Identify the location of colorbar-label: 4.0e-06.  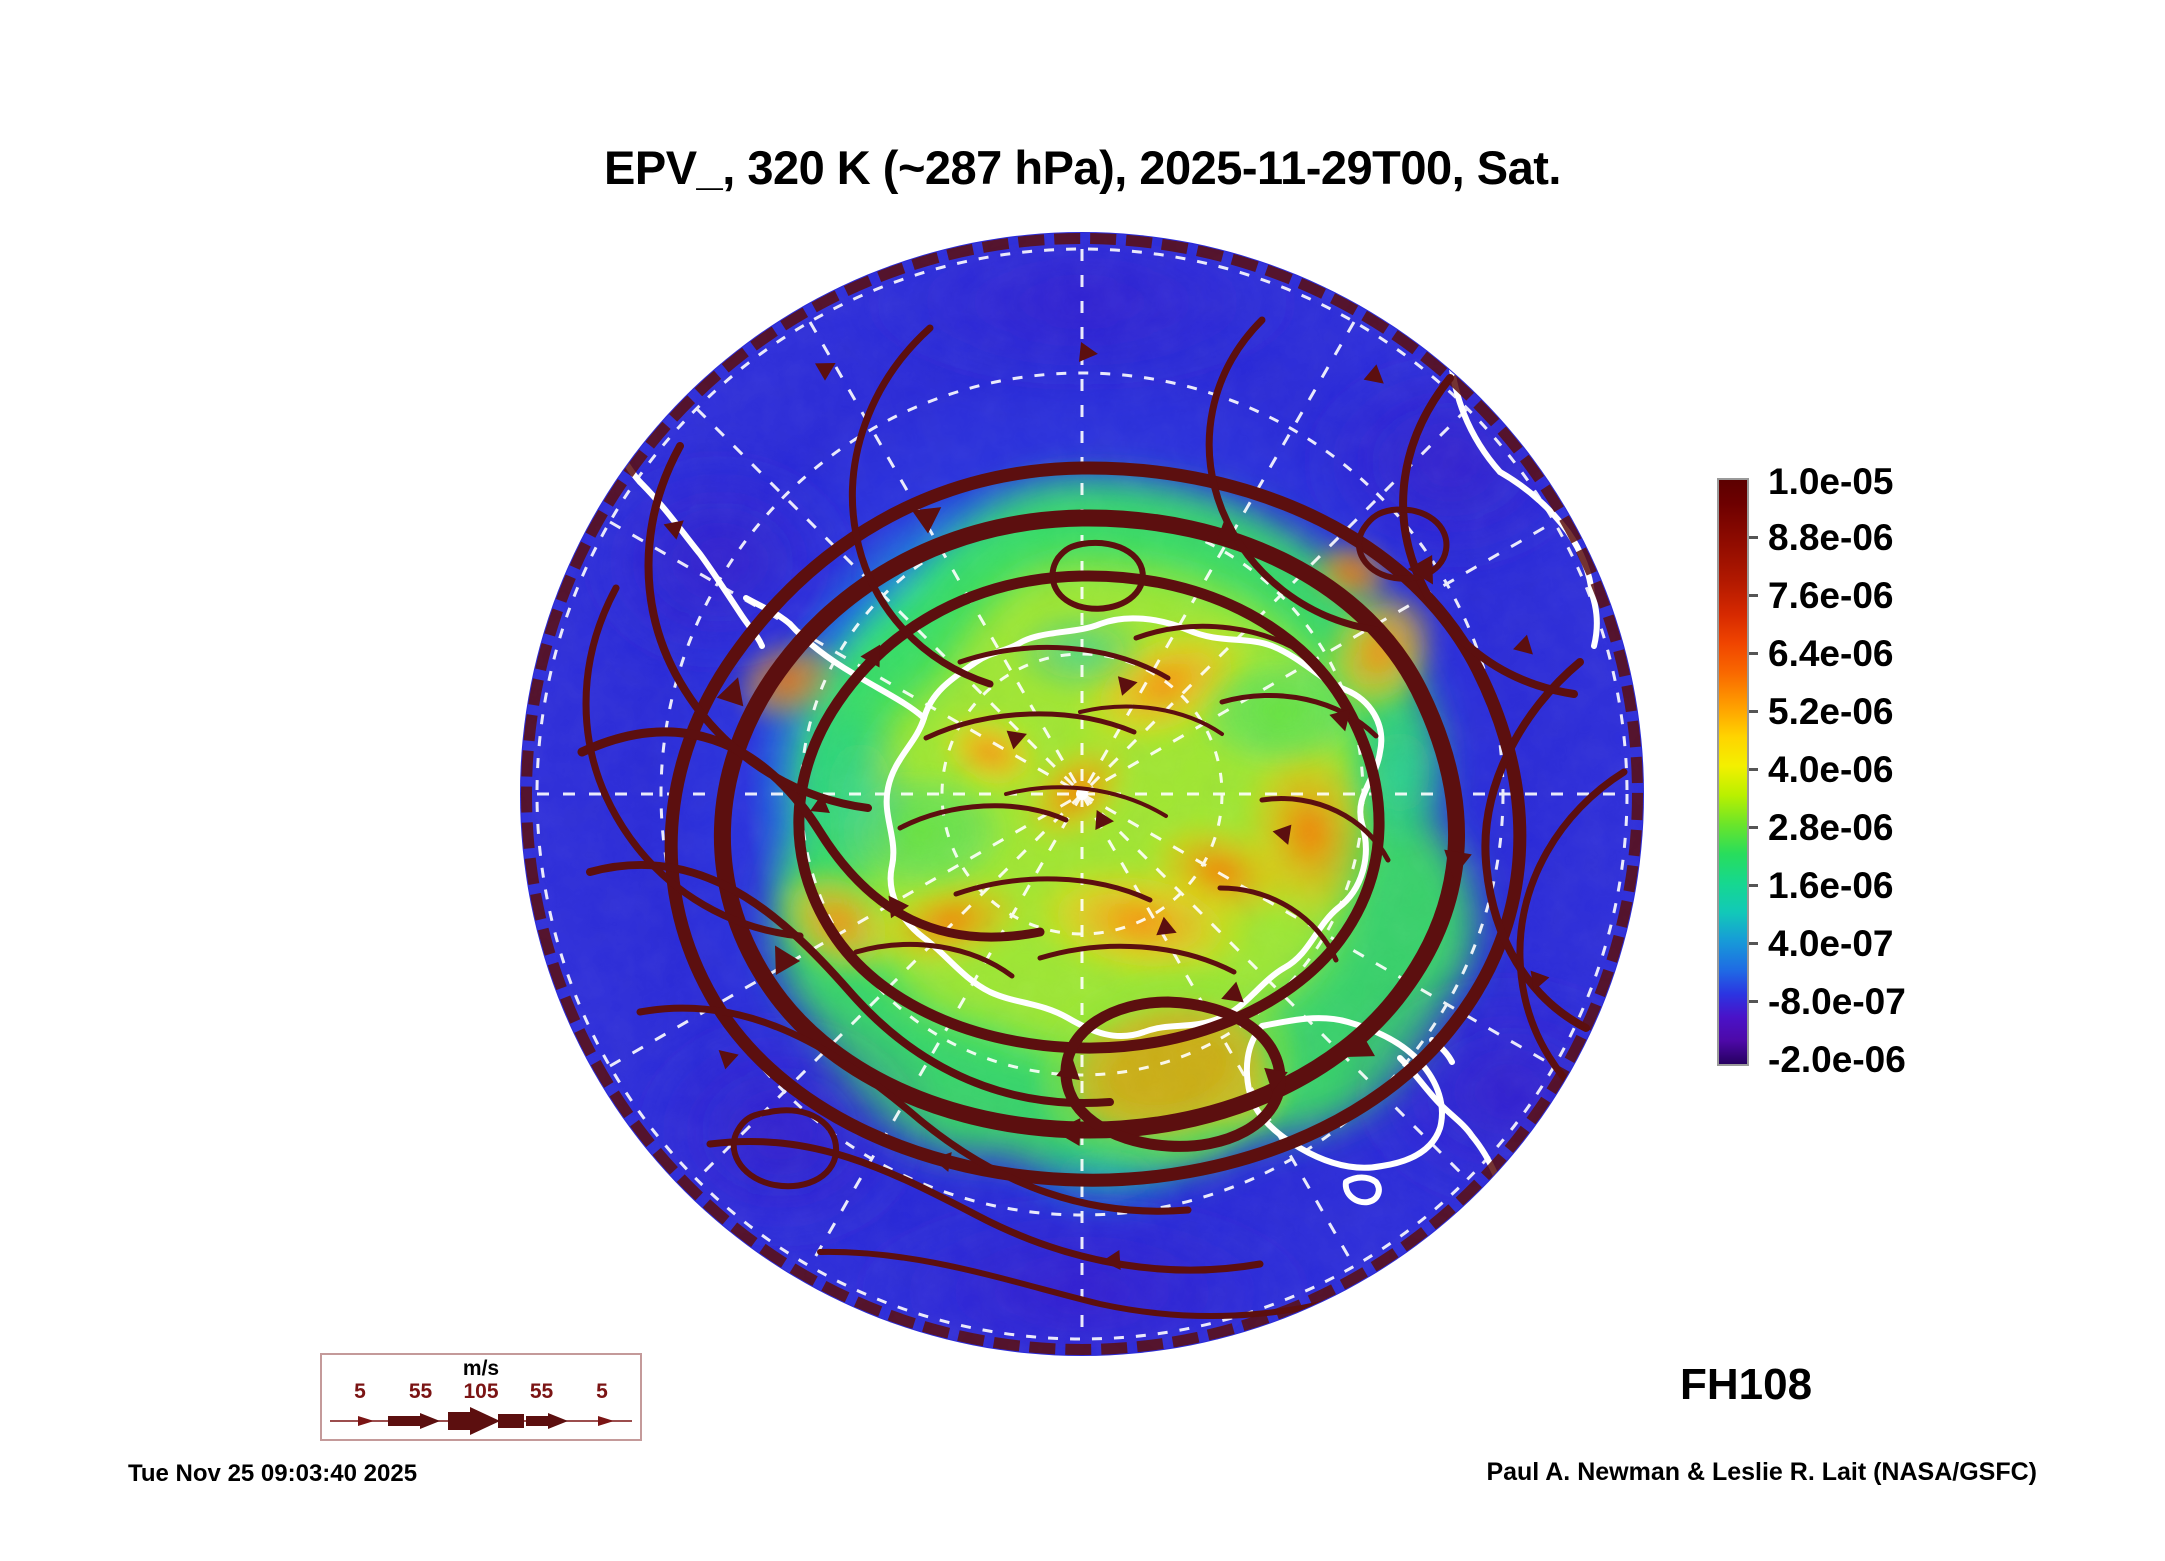
(1831, 769).